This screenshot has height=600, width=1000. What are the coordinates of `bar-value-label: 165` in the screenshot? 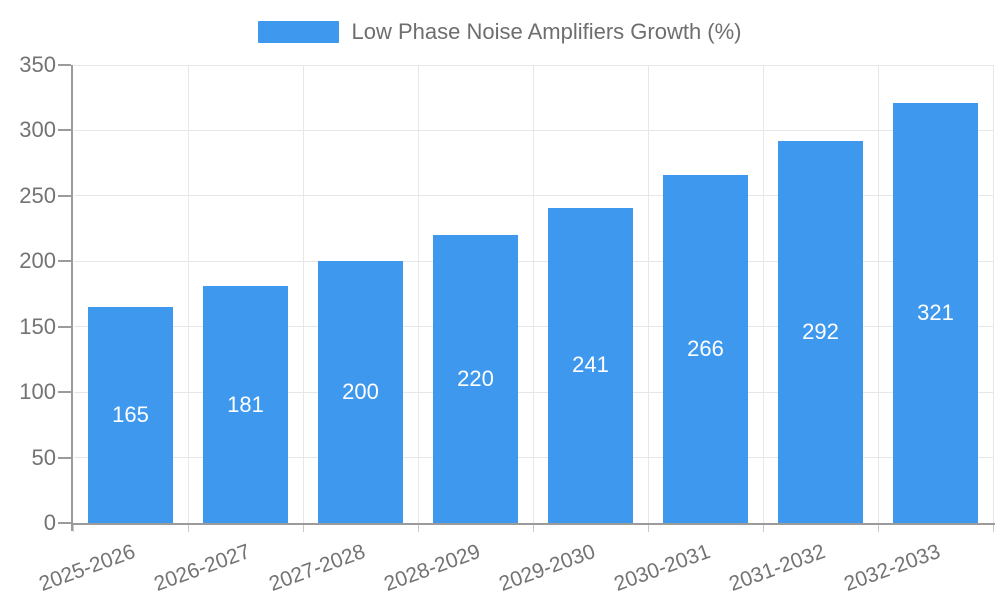 It's located at (130, 415).